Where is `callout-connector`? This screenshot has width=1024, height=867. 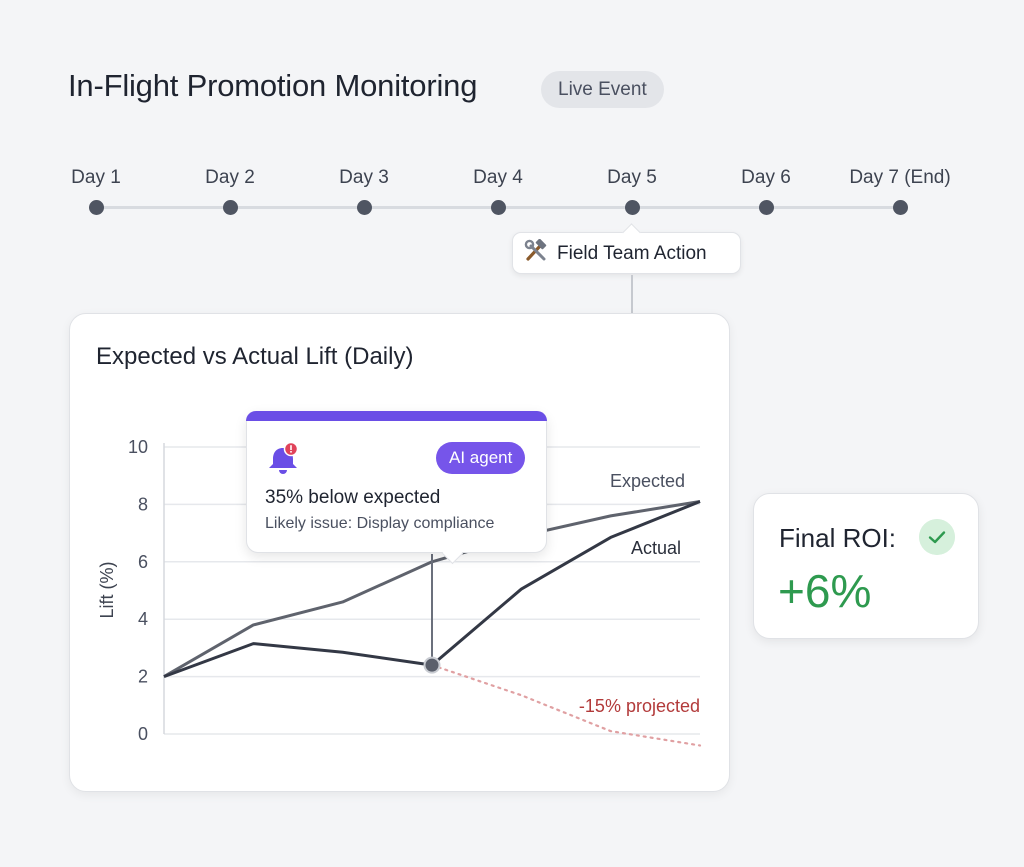 callout-connector is located at coordinates (632, 294).